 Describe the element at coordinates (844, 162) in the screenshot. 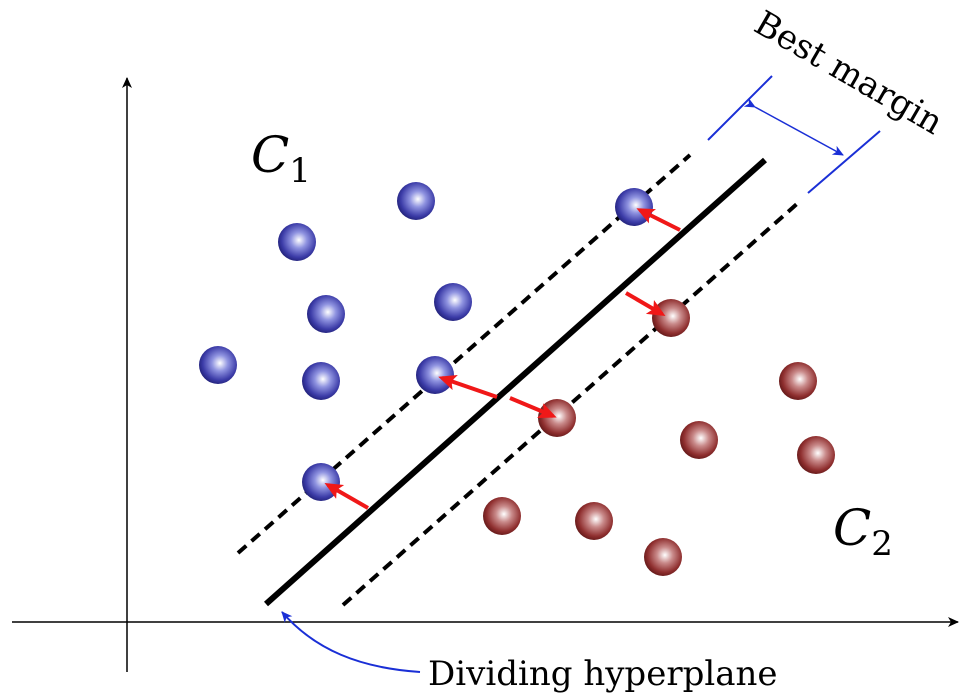

I see `margin-tick-right` at that location.